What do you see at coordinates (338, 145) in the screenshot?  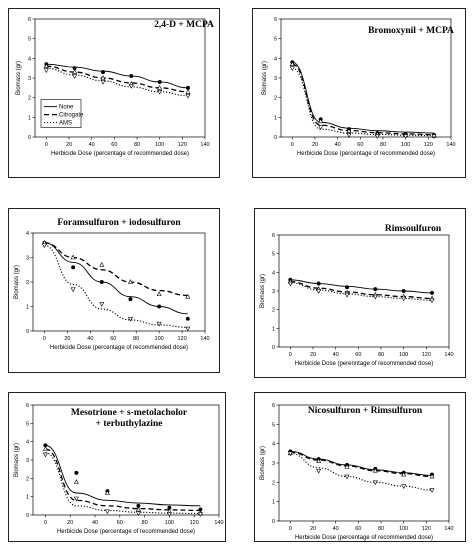 I see `x-tick-label: 40` at bounding box center [338, 145].